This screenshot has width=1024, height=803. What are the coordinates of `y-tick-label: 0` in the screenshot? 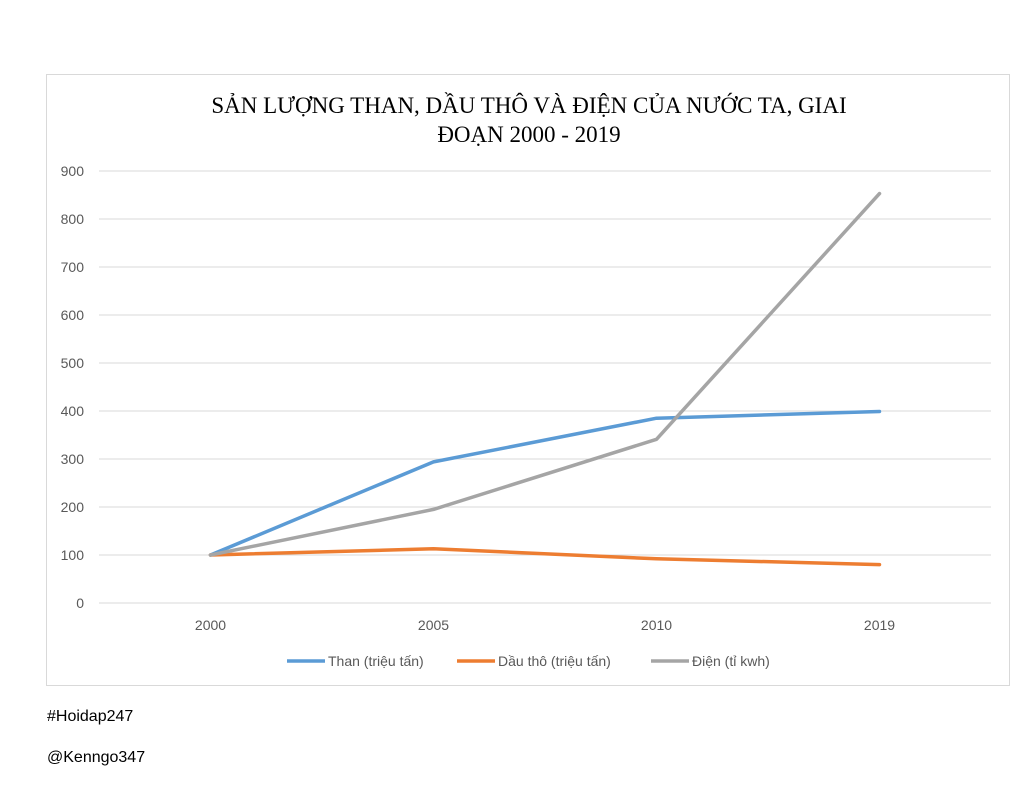 It's located at (80, 603).